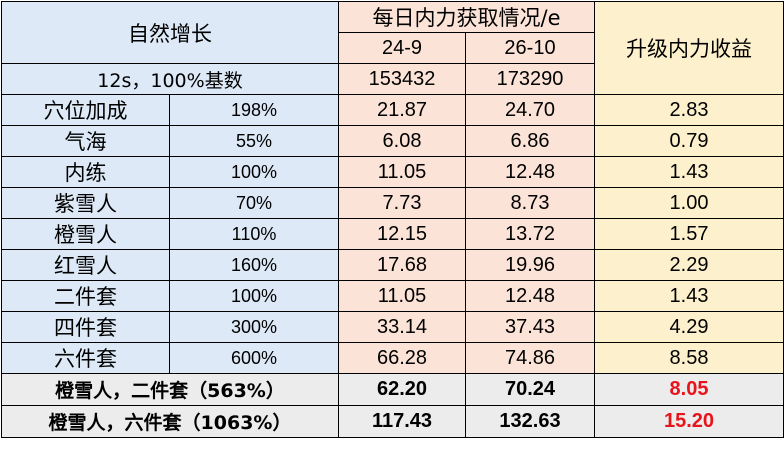 Image resolution: width=784 pixels, height=467 pixels. I want to click on table-row: 六件套 600% 66.28 74.86 8.58, so click(392, 358).